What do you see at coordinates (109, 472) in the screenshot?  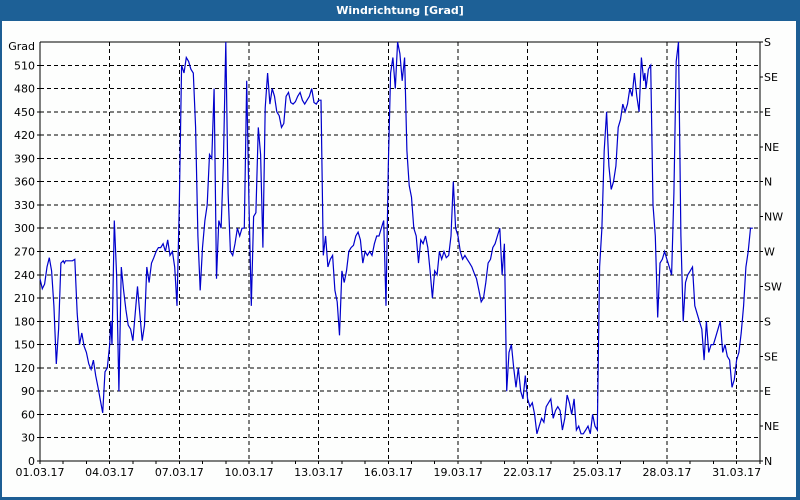 I see `x-tick-label: 04.03.17` at bounding box center [109, 472].